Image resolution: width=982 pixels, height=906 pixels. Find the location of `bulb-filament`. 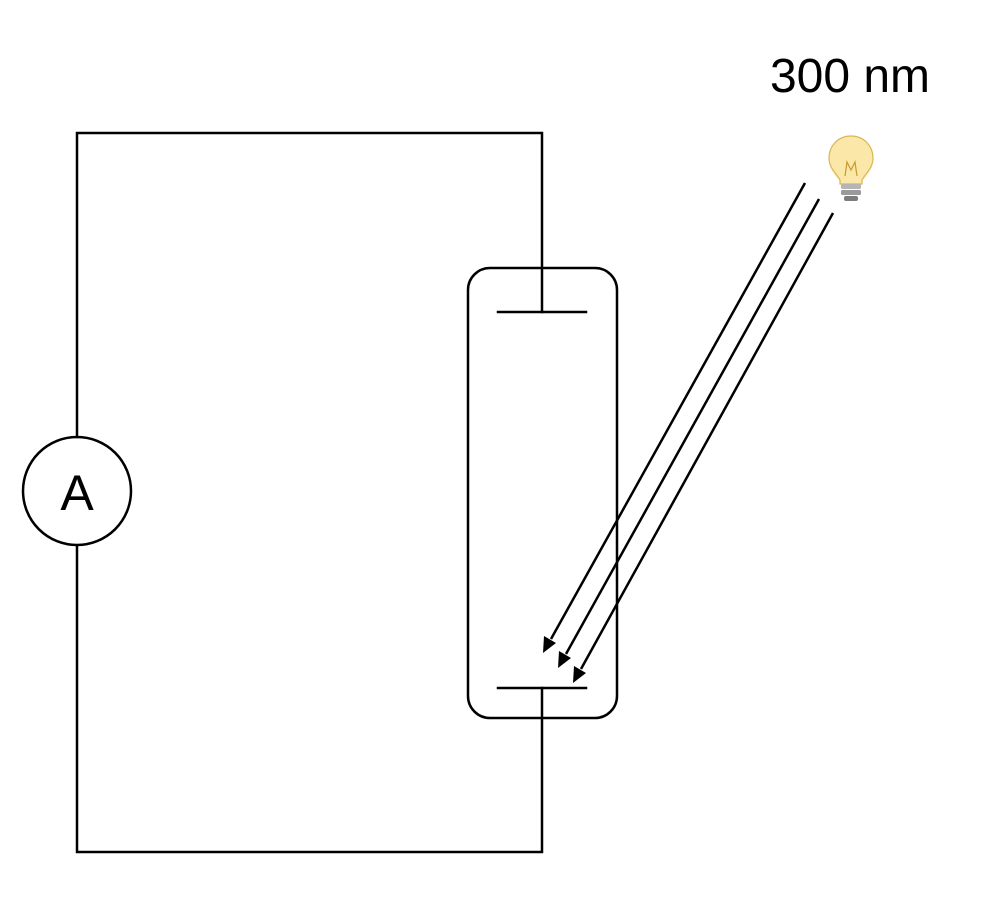

bulb-filament is located at coordinates (851, 168).